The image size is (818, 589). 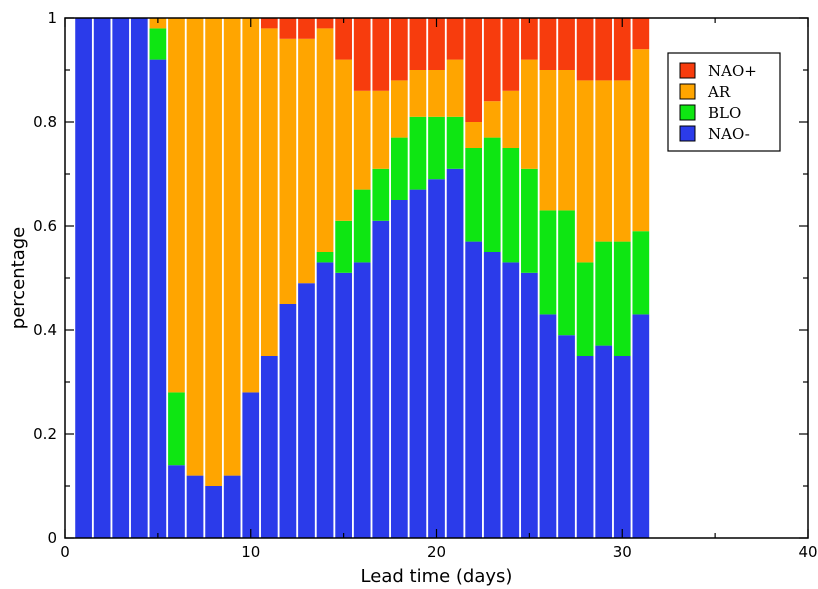 I want to click on x-tick-label: 30, so click(x=622, y=552).